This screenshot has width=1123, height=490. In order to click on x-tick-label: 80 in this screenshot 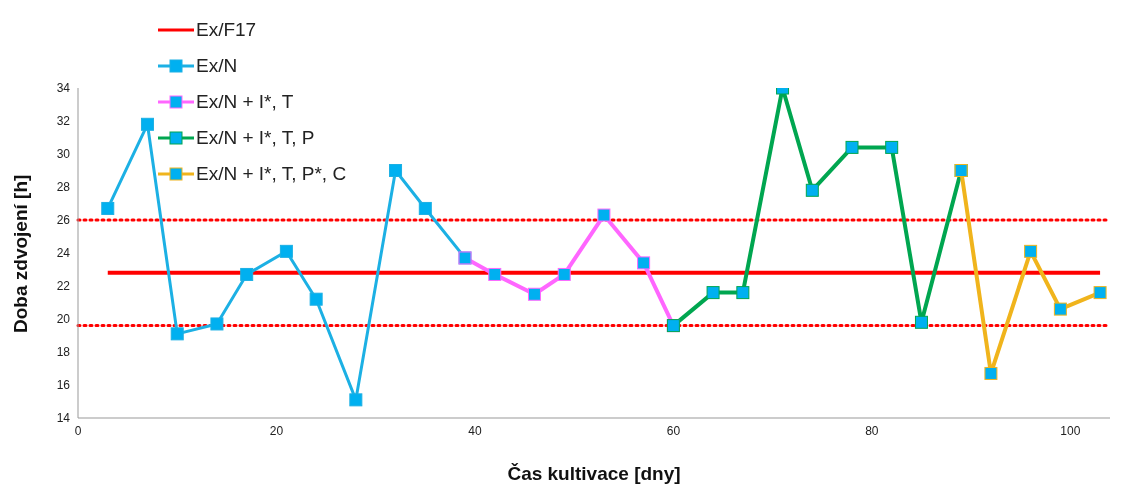, I will do `click(872, 430)`.